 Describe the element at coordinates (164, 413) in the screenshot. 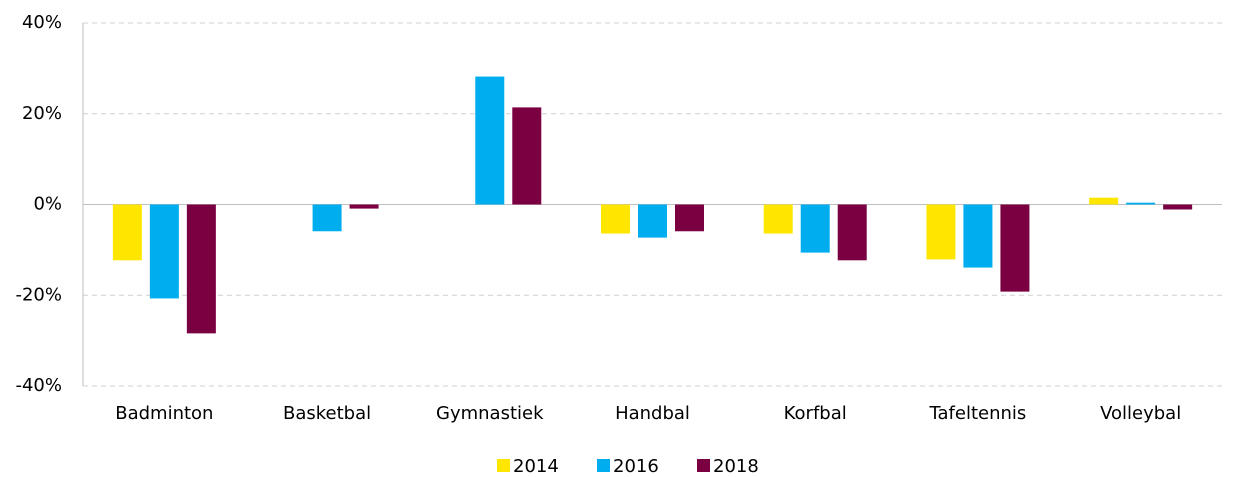

I see `x-tick-label: Badminton` at that location.